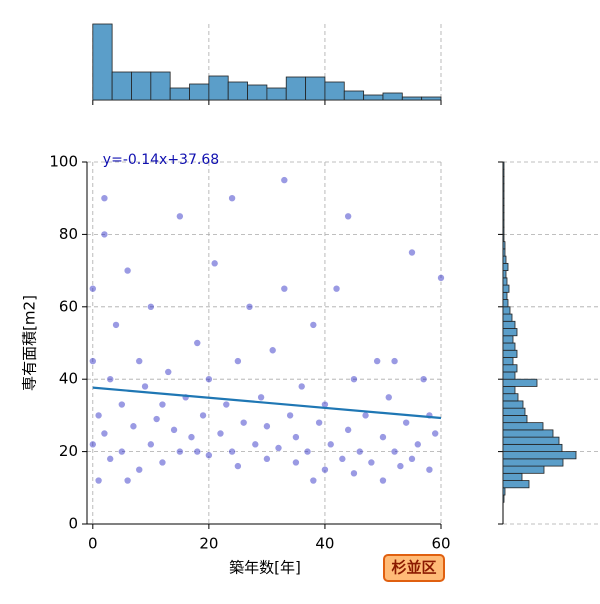  I want to click on x-tick-label: 40, so click(324, 544).